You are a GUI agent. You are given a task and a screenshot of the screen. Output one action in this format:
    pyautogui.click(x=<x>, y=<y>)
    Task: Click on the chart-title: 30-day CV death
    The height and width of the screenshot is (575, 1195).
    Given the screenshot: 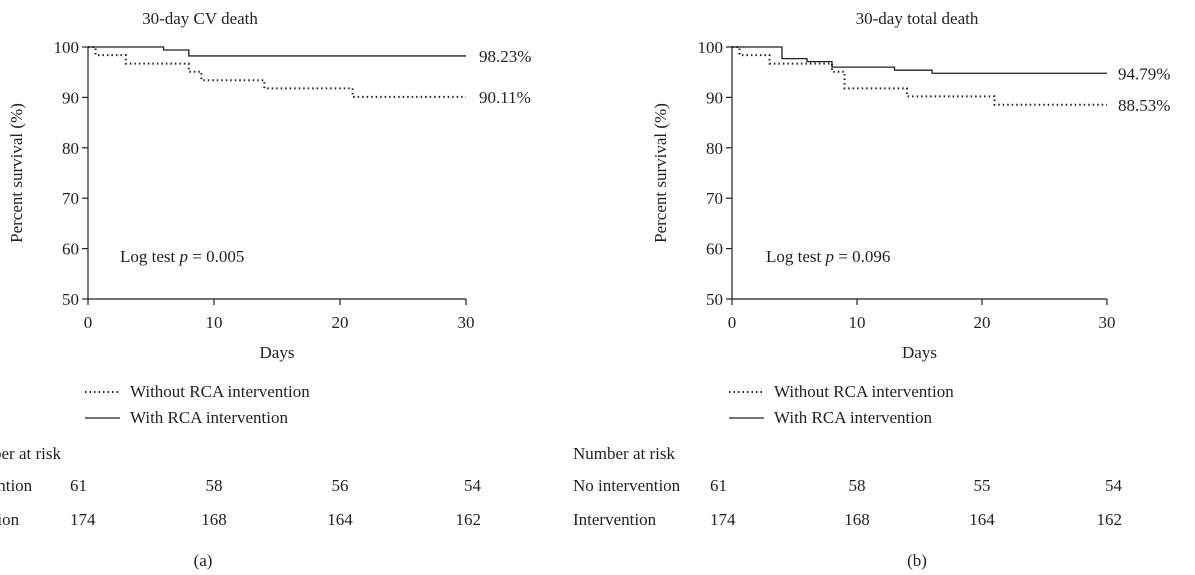 What is the action you would take?
    pyautogui.click(x=200, y=18)
    